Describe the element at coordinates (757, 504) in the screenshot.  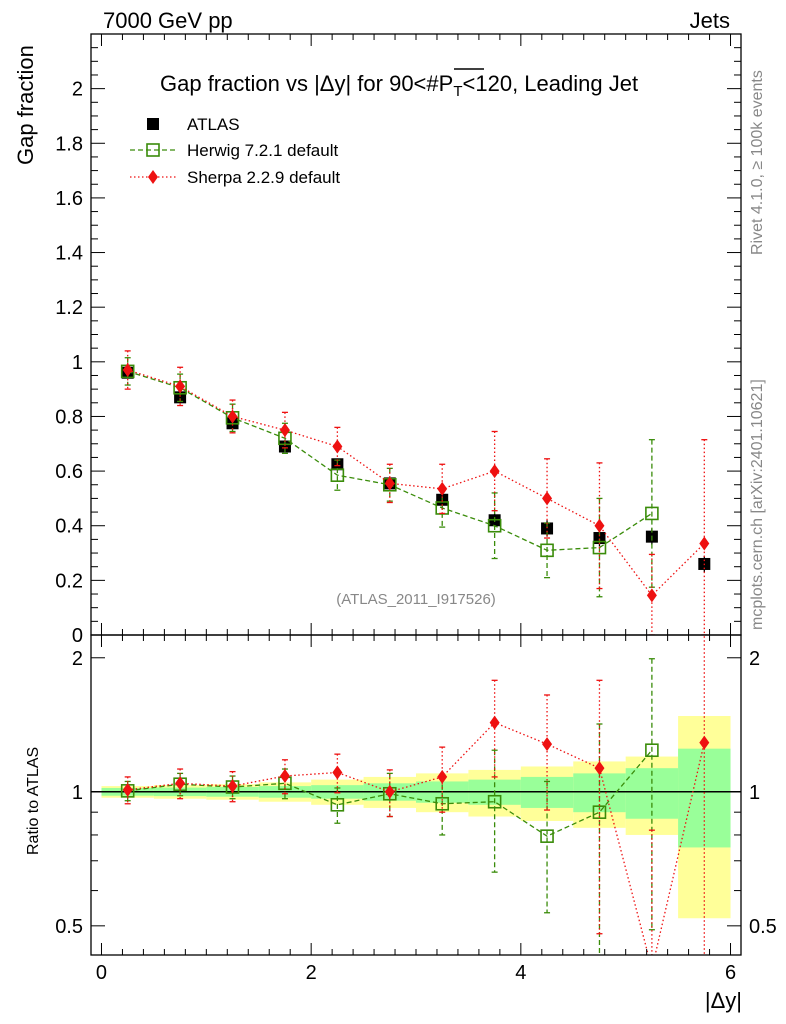
I see `mcplots-label: mcplots.cern.ch [arXiv:2401.10621]` at that location.